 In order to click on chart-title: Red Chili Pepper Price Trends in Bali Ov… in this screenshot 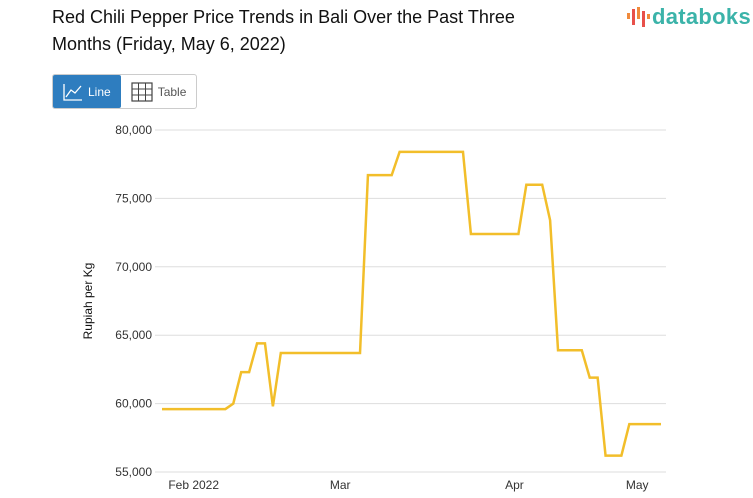, I will do `click(283, 30)`.